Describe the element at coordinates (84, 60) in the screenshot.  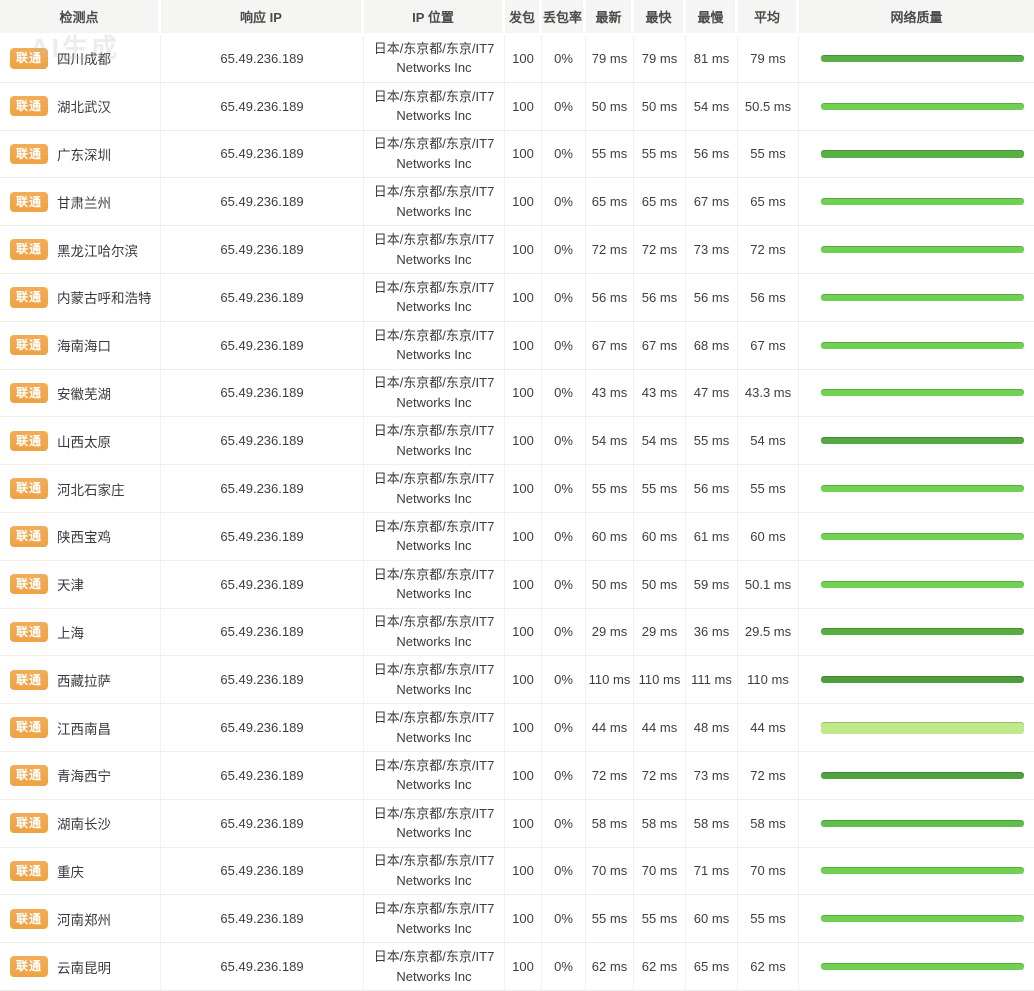
I see `location-label: 四川成都` at that location.